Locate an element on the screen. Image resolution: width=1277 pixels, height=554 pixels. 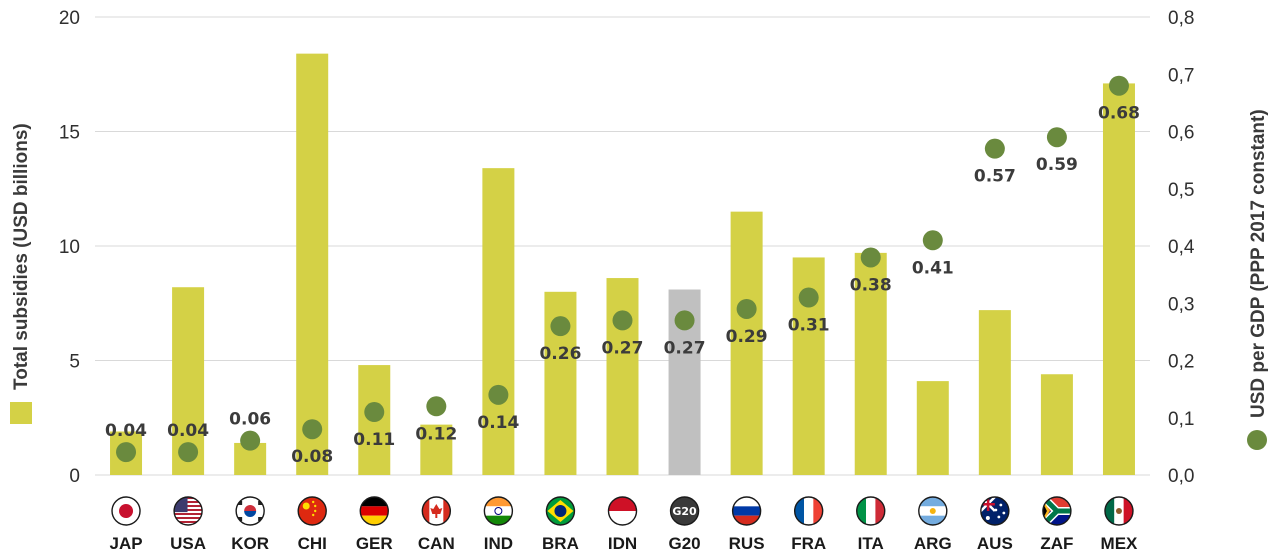
data-label: 0.57 is located at coordinates (995, 177).